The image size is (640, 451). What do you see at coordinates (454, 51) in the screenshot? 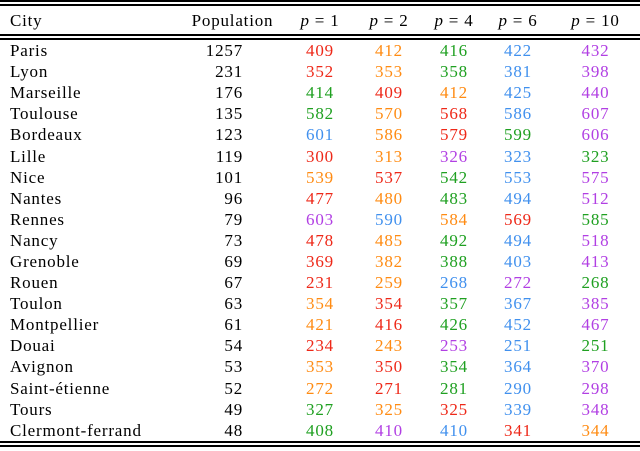
I see `value-cell-p4: 416` at bounding box center [454, 51].